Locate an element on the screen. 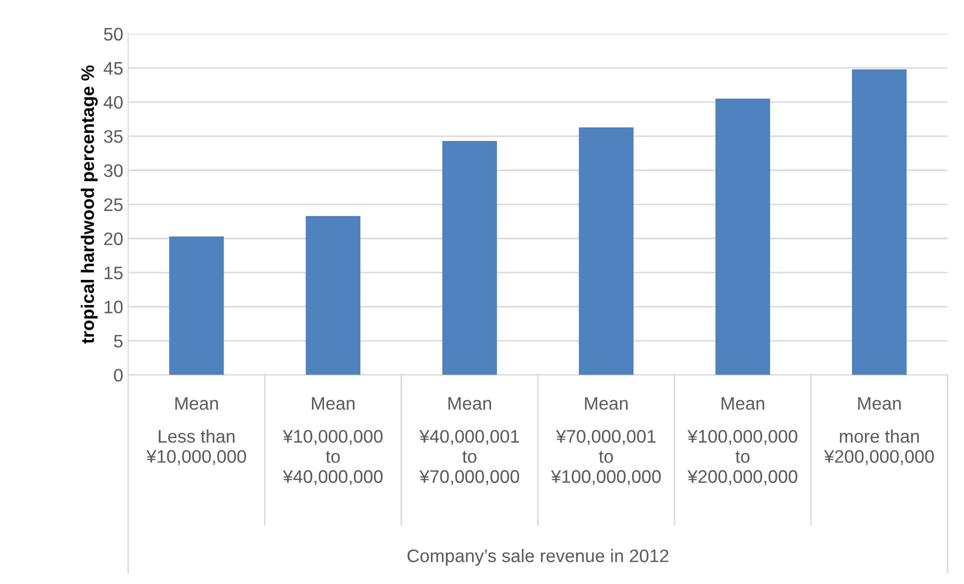  y-axis-title: tropical hardwood percentage % is located at coordinates (89, 204).